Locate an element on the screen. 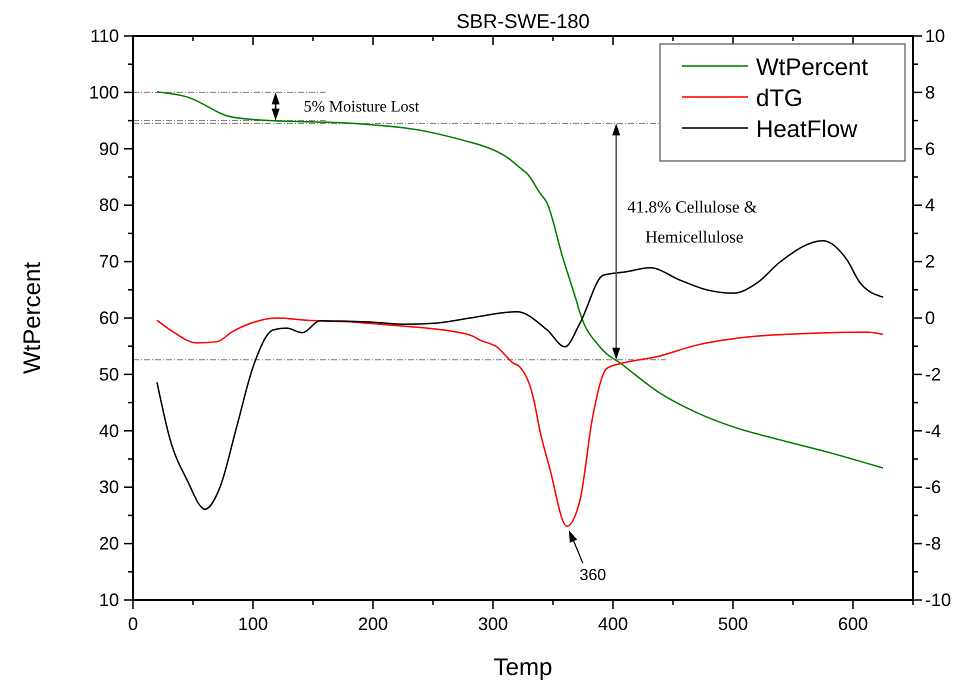  y2-tick-label: -8 is located at coordinates (933, 544).